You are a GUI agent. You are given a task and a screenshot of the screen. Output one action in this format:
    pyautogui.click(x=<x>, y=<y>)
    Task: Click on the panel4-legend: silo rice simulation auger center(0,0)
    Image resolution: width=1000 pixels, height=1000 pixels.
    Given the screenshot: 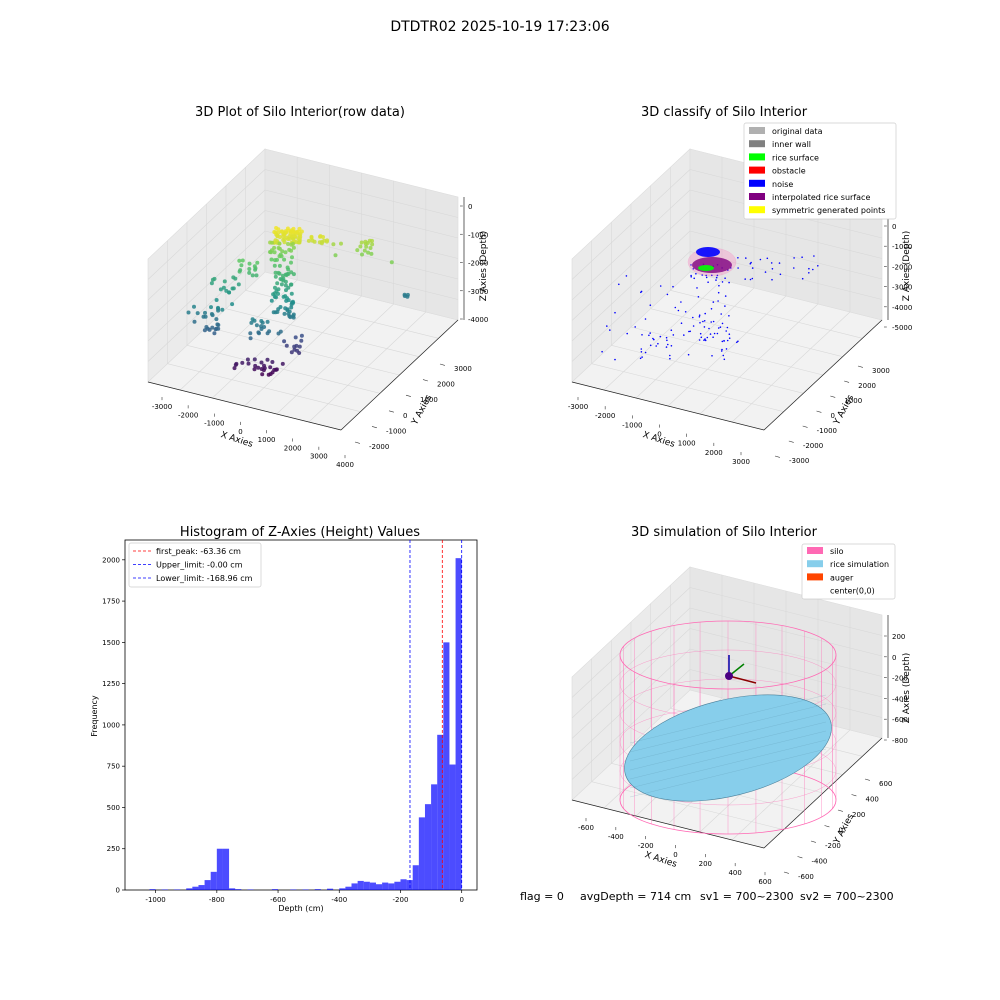 What is the action you would take?
    pyautogui.click(x=848, y=571)
    